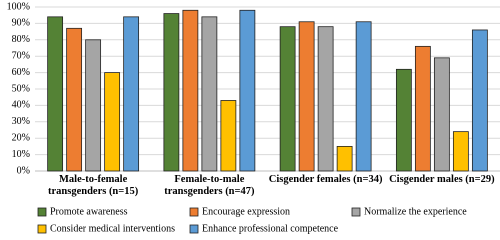 The image size is (500, 240). I want to click on y-tick-label: 30%, so click(21, 121).